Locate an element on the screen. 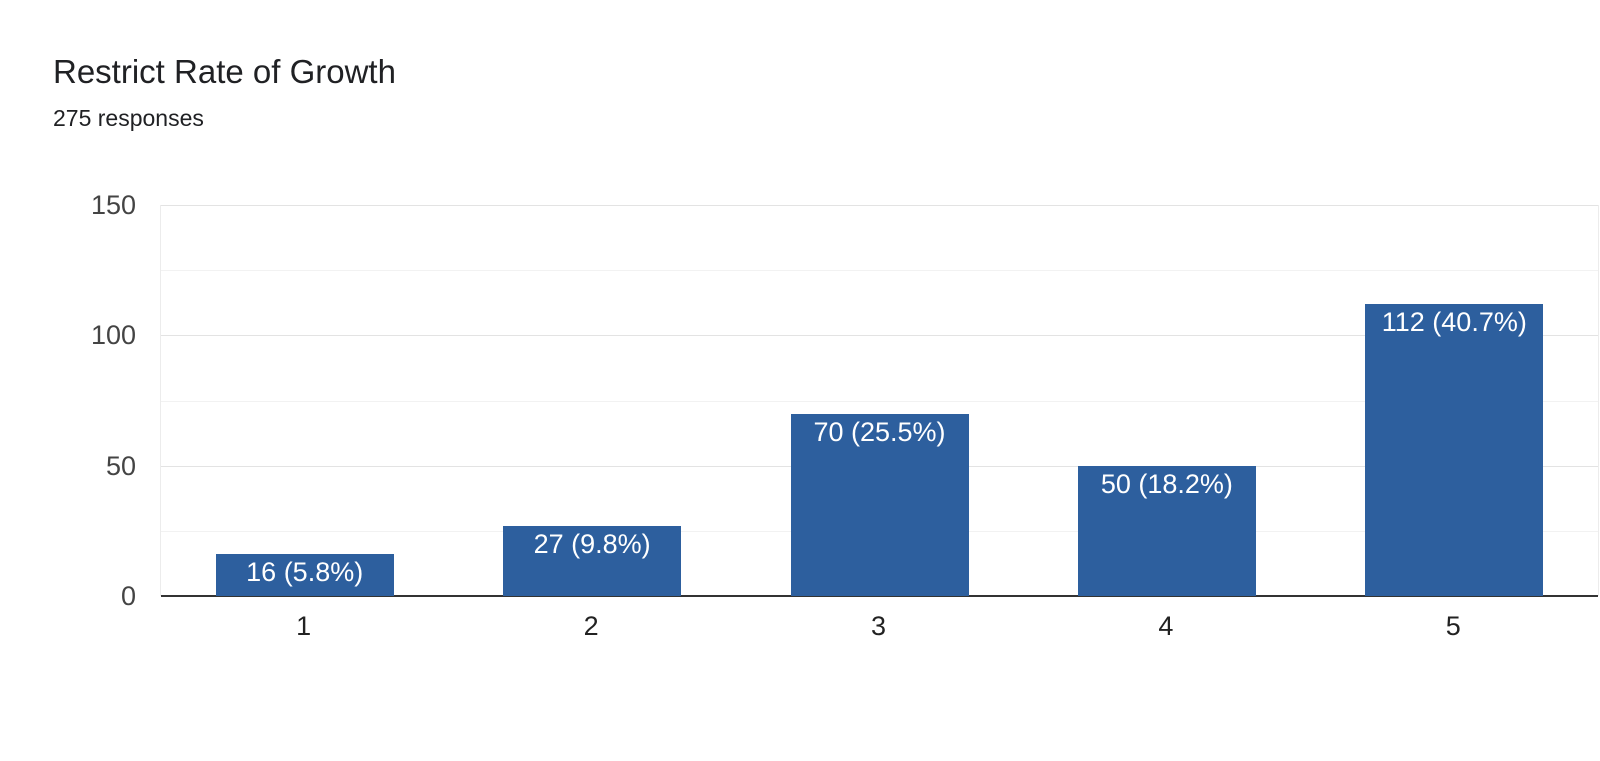 The width and height of the screenshot is (1600, 761). chart-title: Restrict Rate of Growth is located at coordinates (224, 71).